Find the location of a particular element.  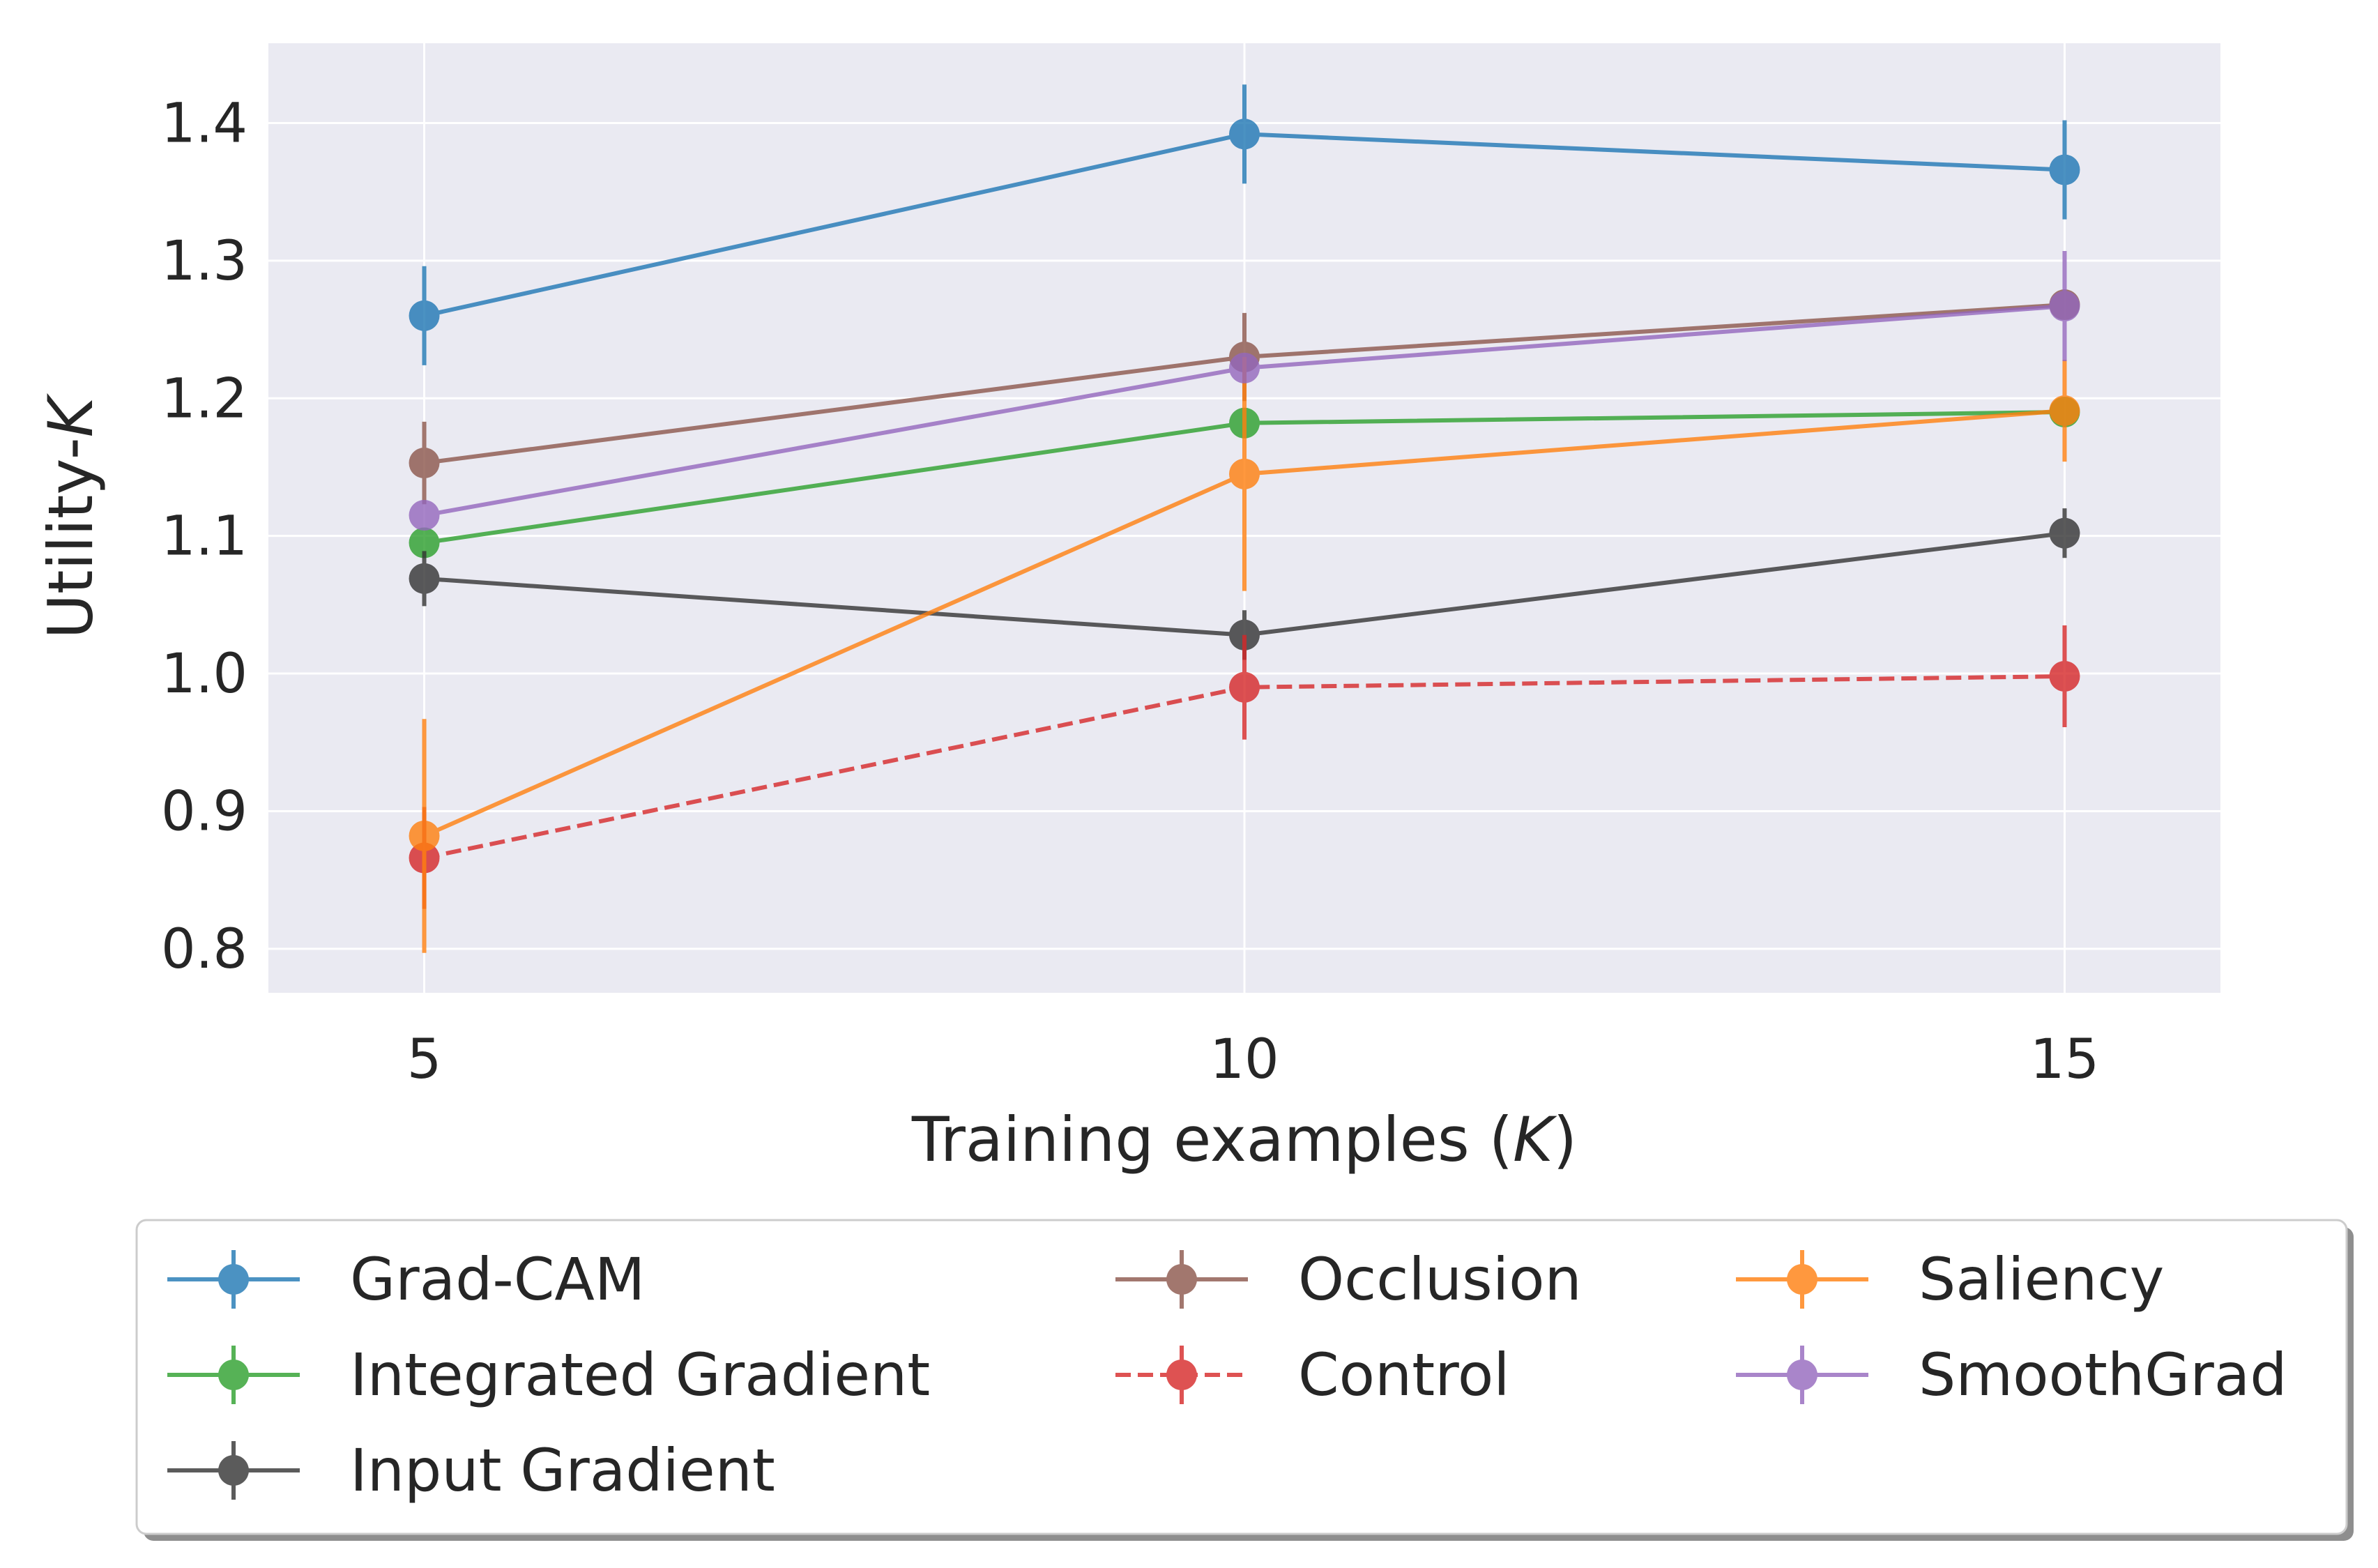

x-tick-label: 5 is located at coordinates (424, 1059).